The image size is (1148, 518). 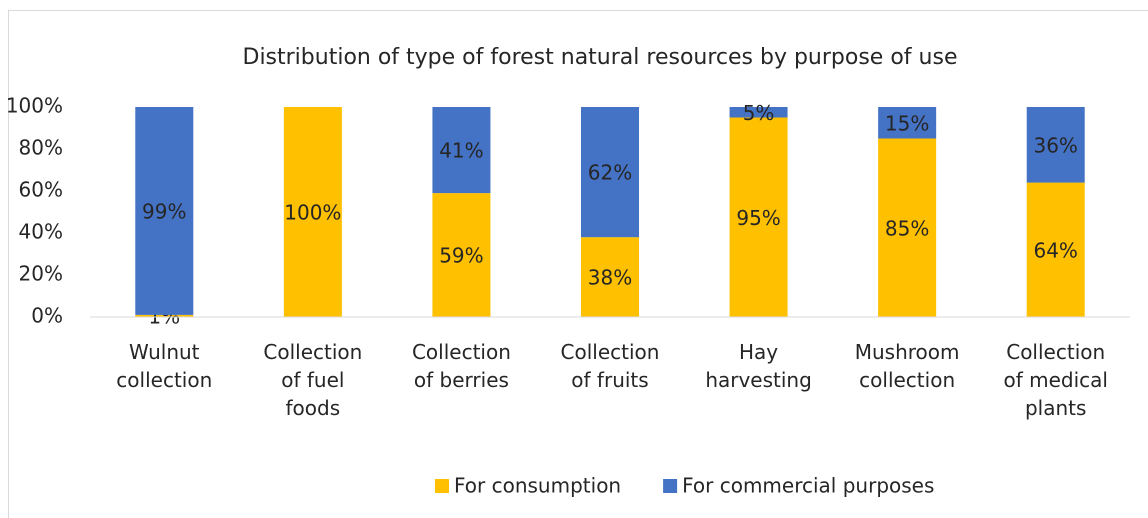 What do you see at coordinates (41, 274) in the screenshot?
I see `y-tick-label: 20%` at bounding box center [41, 274].